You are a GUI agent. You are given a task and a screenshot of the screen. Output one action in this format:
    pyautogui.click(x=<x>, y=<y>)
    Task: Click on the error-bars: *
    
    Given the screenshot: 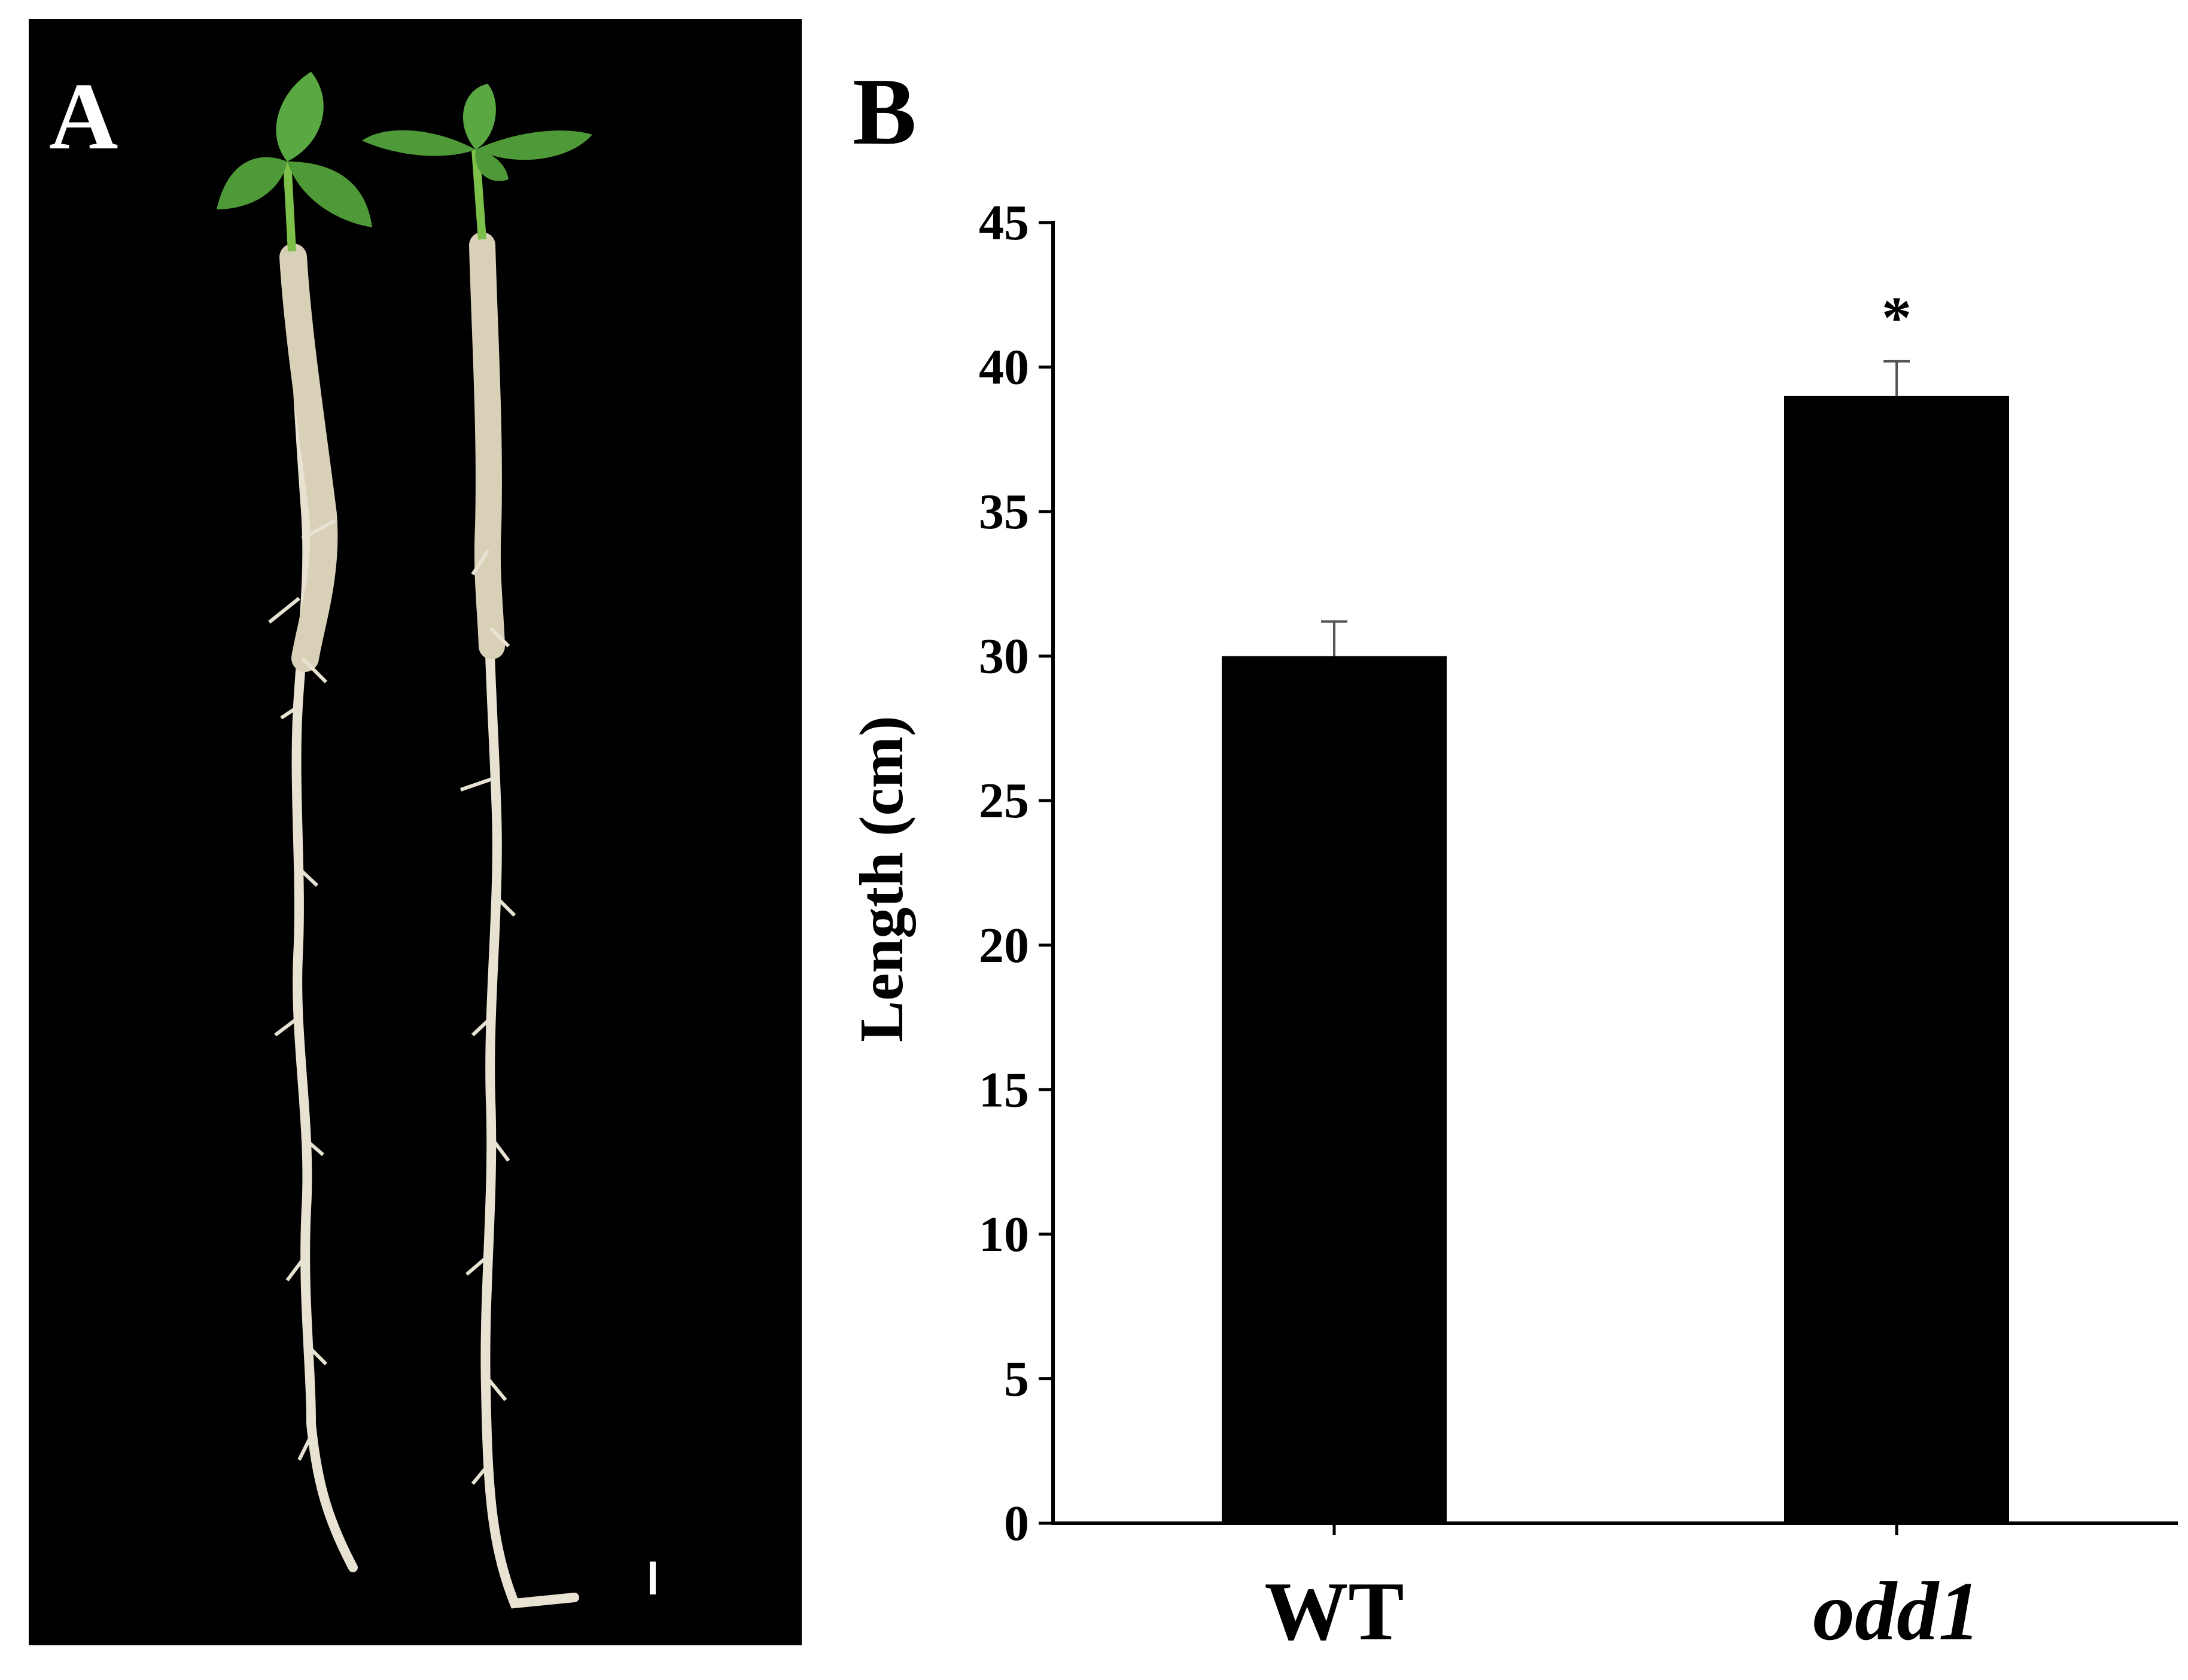 What is the action you would take?
    pyautogui.click(x=1616, y=470)
    